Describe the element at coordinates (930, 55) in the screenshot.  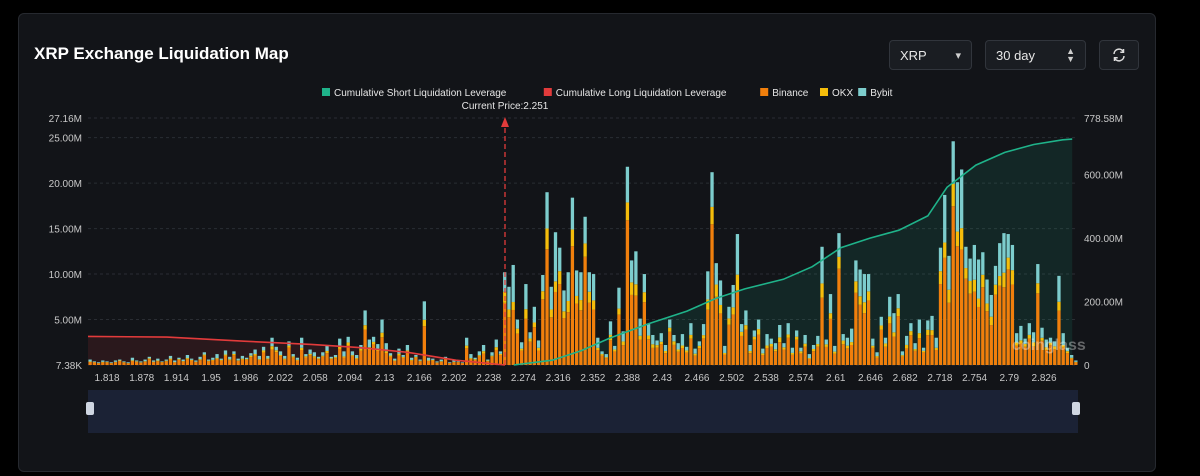
I see `coin-select: XRP ▾` at that location.